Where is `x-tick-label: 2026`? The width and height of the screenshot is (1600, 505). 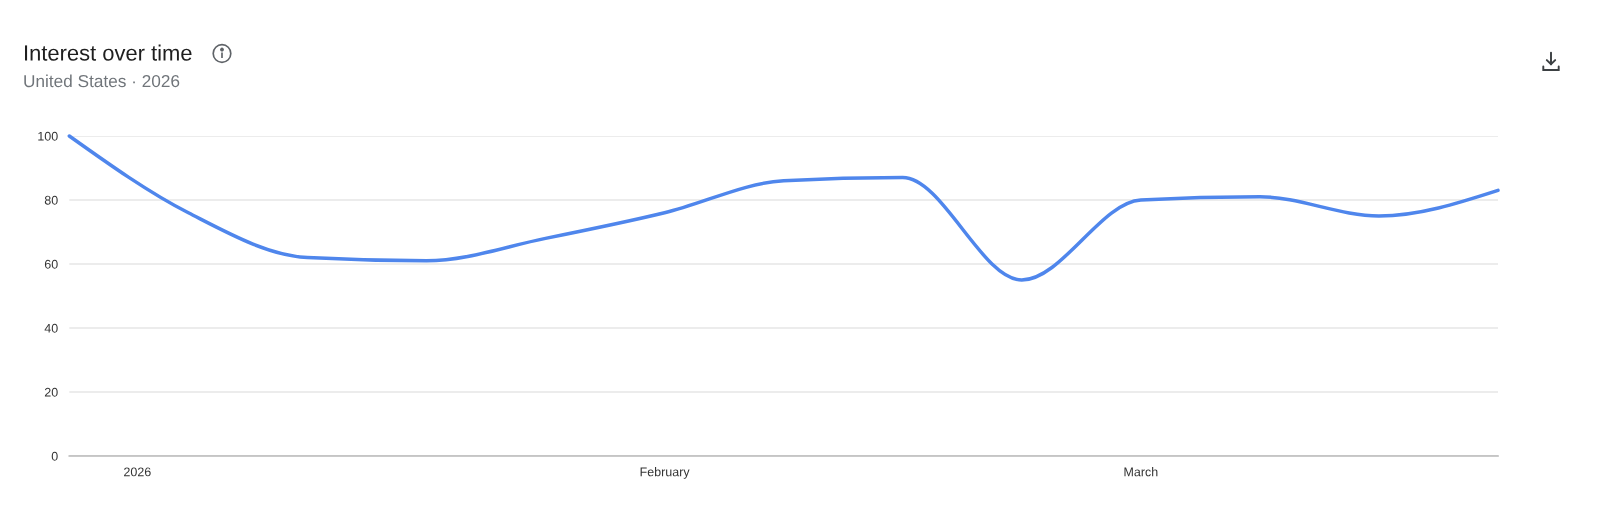
x-tick-label: 2026 is located at coordinates (137, 472).